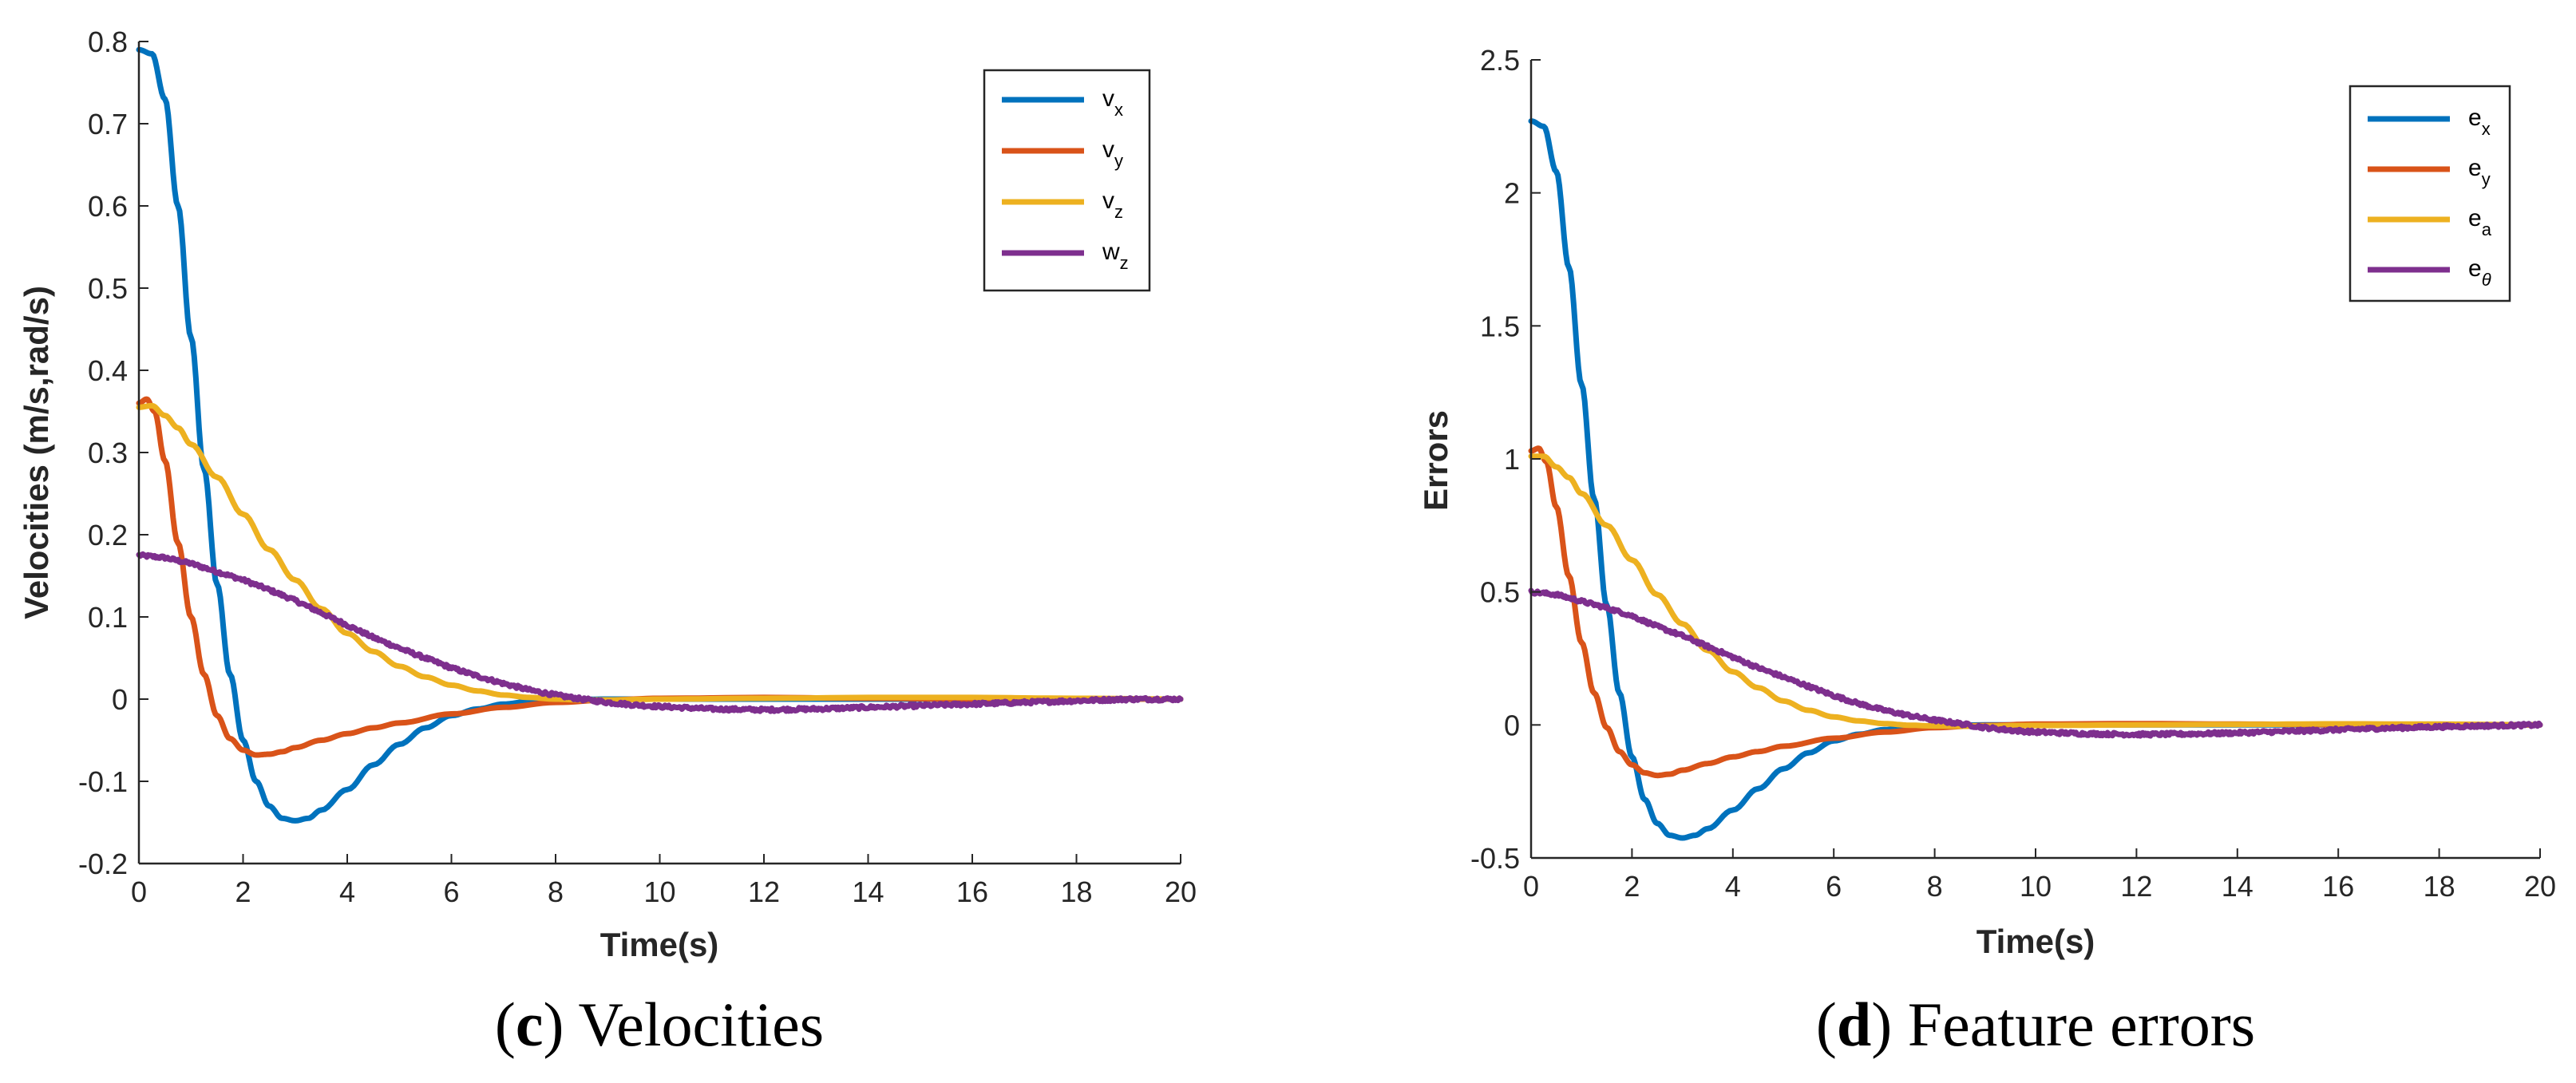 Image resolution: width=2576 pixels, height=1083 pixels. What do you see at coordinates (1495, 859) in the screenshot?
I see `y-tick-label: -0.5` at bounding box center [1495, 859].